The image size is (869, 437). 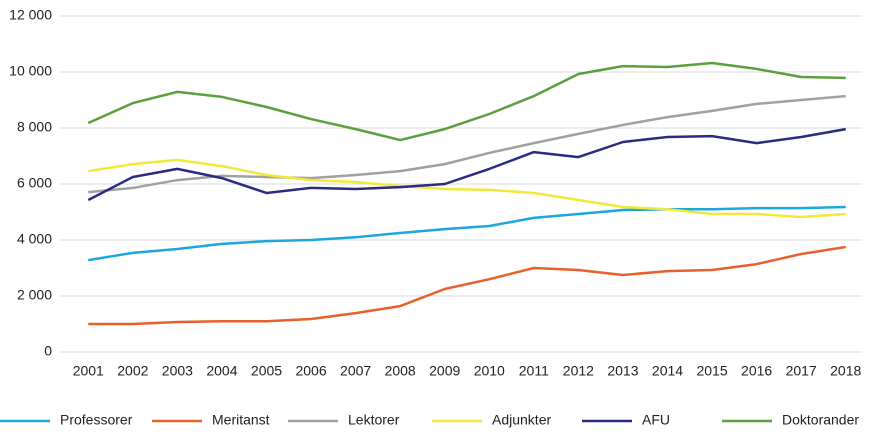 I want to click on legend-label: Professorer, so click(x=96, y=420).